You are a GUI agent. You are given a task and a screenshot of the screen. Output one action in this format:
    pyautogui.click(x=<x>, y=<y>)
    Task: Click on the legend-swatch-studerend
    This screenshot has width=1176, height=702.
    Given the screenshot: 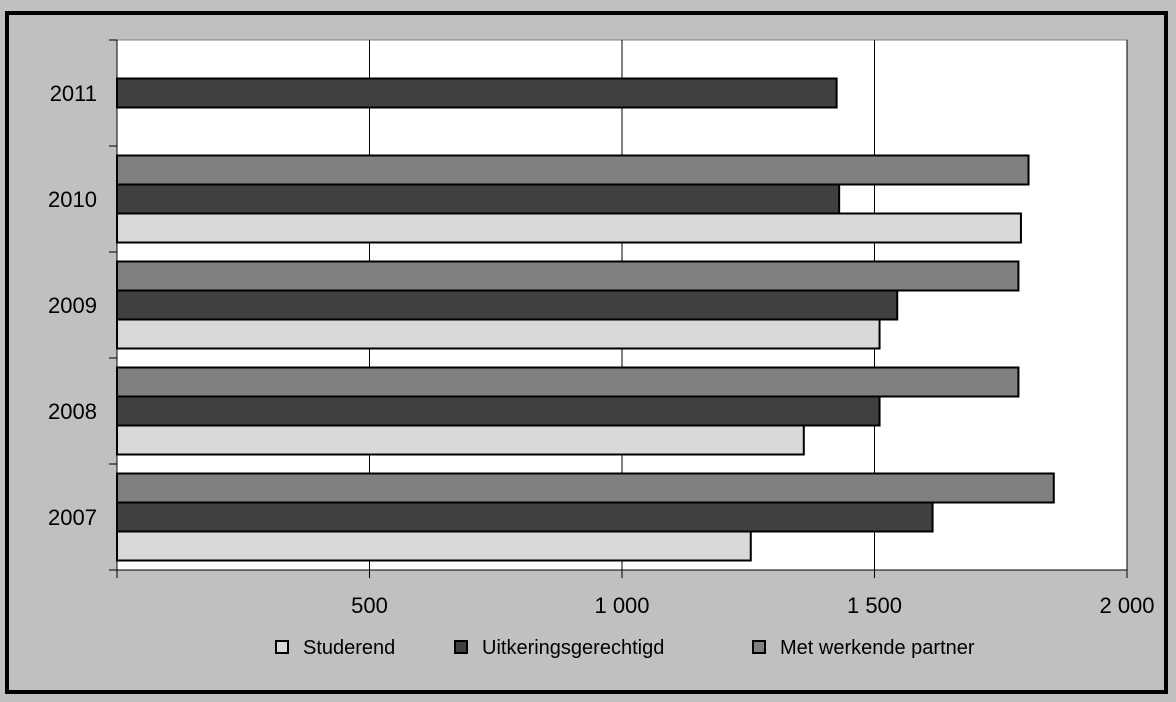 What is the action you would take?
    pyautogui.click(x=282, y=647)
    